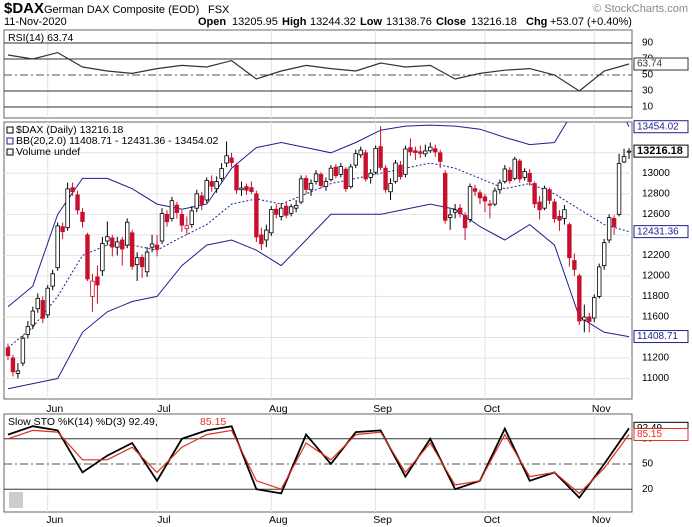  Describe the element at coordinates (382, 409) in the screenshot. I see `x-tick-label: Sep` at that location.